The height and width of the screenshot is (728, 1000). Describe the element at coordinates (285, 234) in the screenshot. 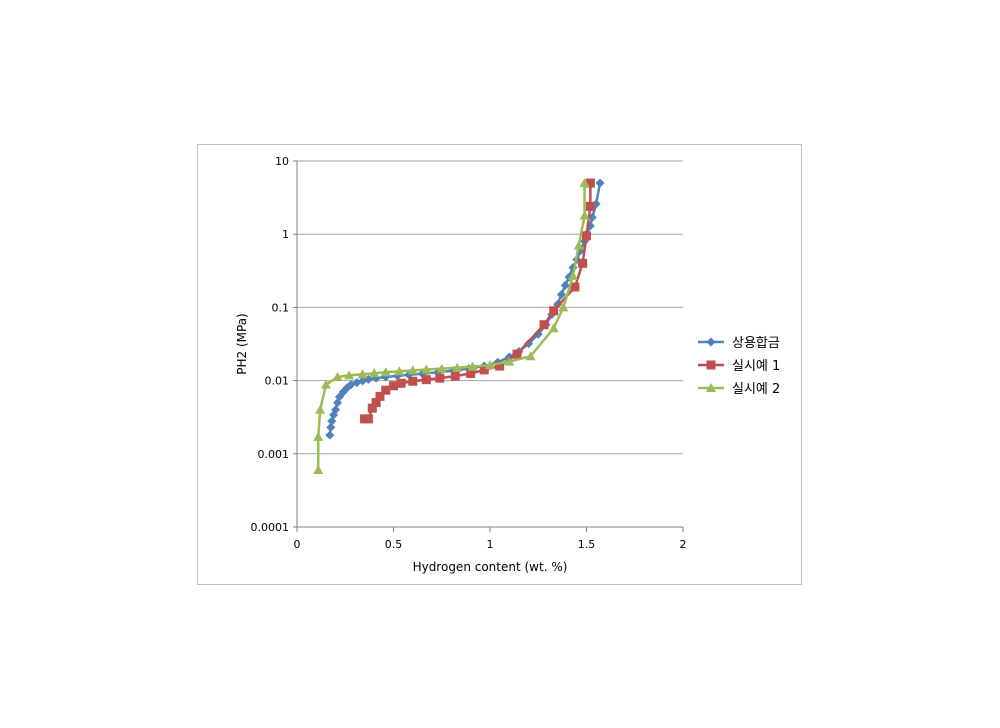

I see `y-tick-label: 1` at that location.